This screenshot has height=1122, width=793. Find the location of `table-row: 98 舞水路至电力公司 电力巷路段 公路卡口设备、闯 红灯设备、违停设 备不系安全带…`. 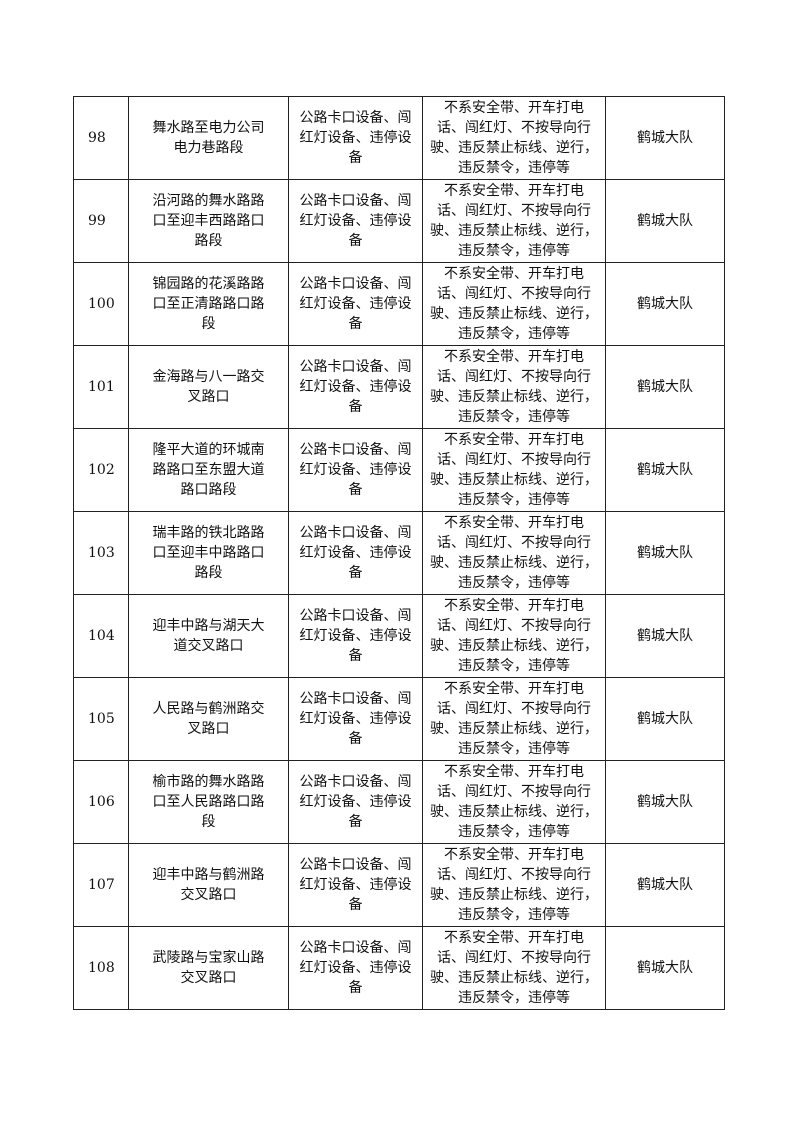

table-row: 98 舞水路至电力公司 电力巷路段 公路卡口设备、闯 红灯设备、违停设 备不系安全带… is located at coordinates (399, 138).